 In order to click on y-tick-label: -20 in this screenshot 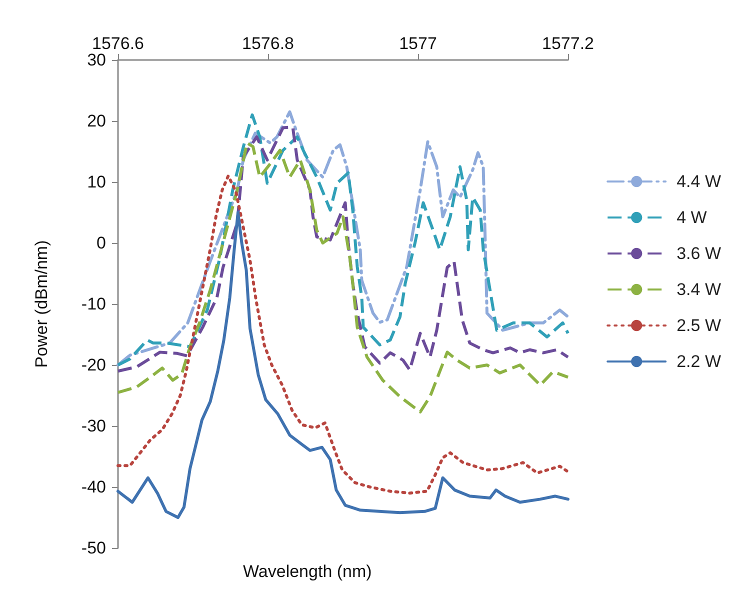, I will do `click(93, 365)`.